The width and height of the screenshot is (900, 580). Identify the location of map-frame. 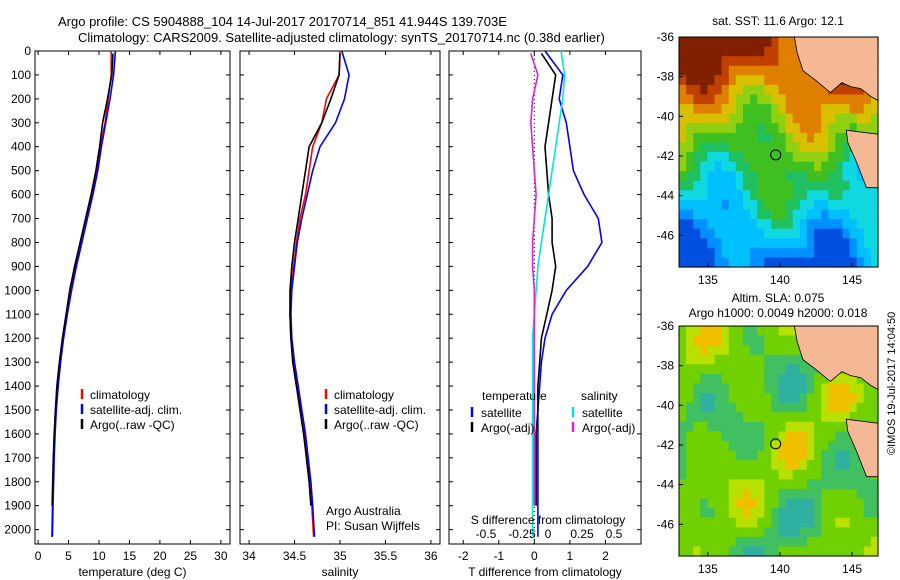
(778, 441).